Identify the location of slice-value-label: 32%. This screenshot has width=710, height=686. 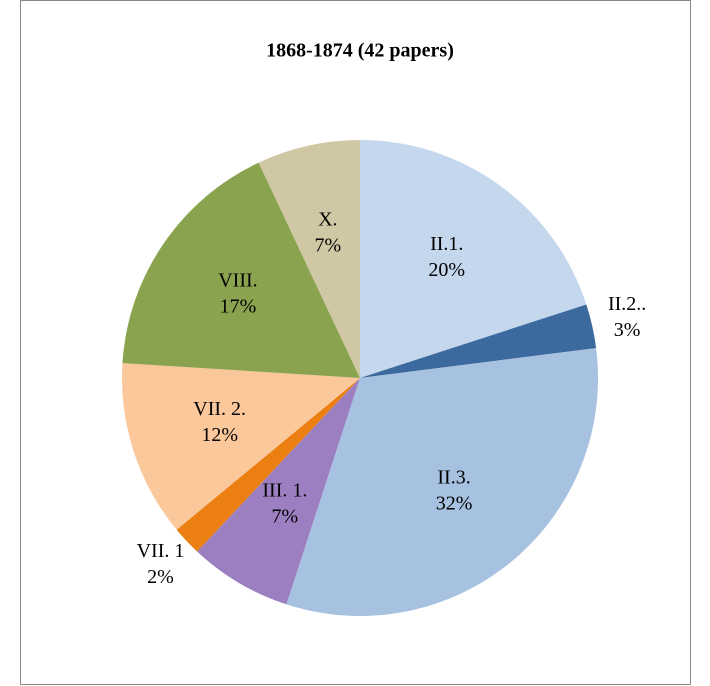
(454, 503).